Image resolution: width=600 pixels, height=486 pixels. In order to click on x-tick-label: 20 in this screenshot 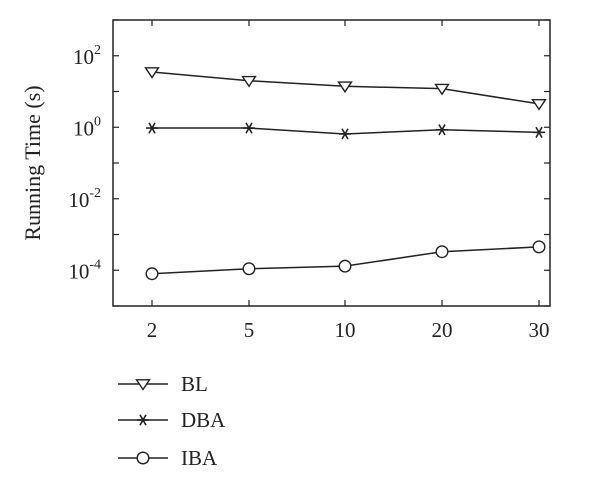, I will do `click(442, 330)`.